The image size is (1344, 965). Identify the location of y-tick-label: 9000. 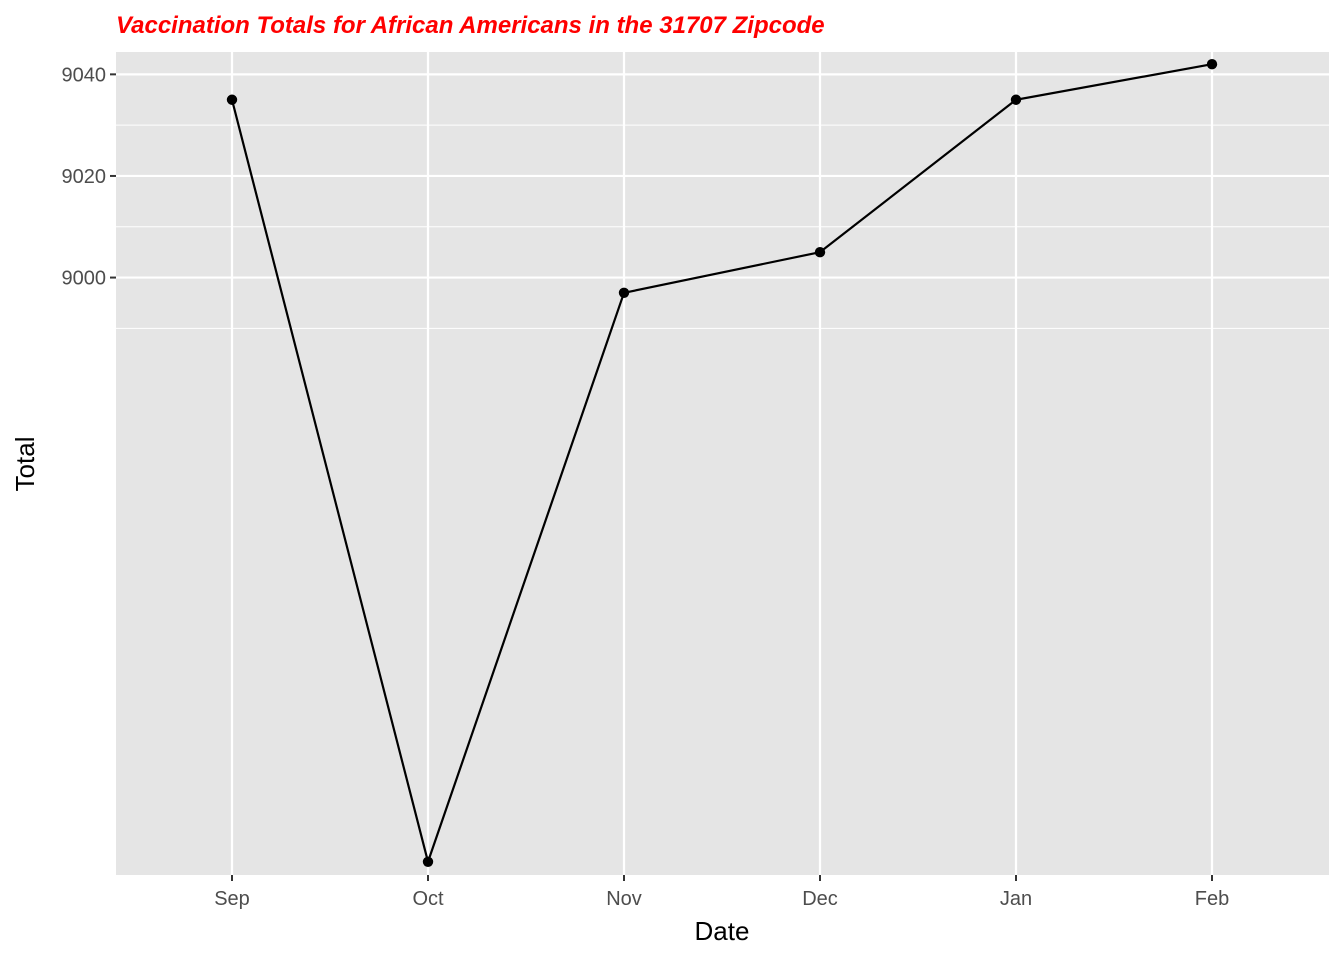
(84, 279).